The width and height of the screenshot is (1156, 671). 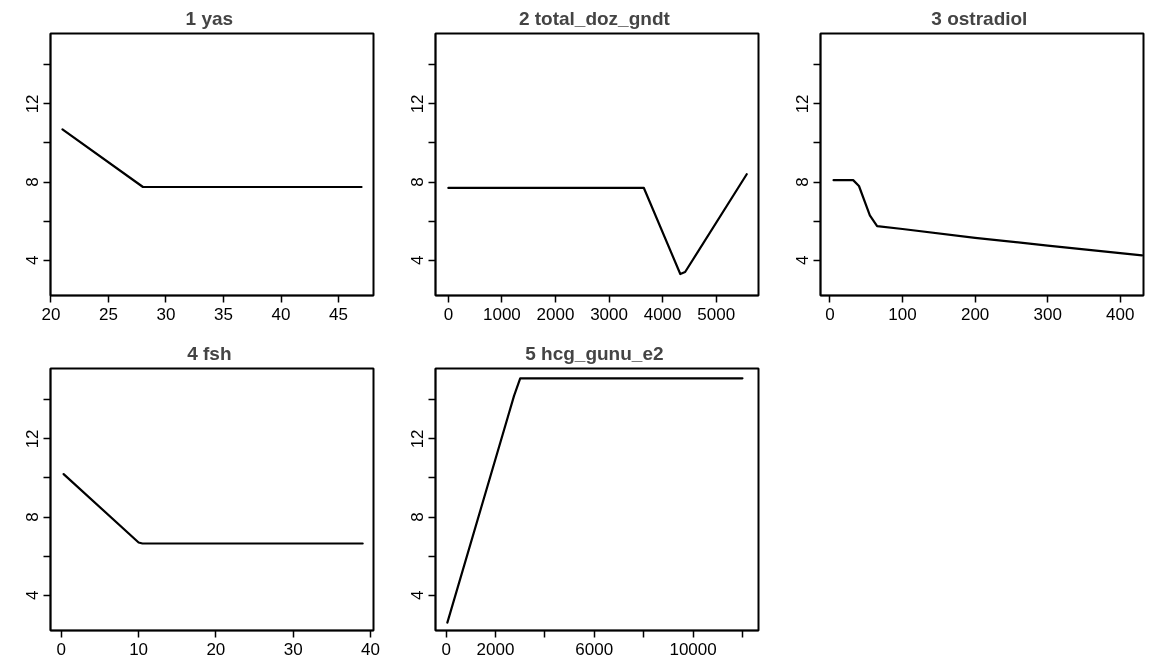 I want to click on x-tick-label: 35, so click(x=223, y=314).